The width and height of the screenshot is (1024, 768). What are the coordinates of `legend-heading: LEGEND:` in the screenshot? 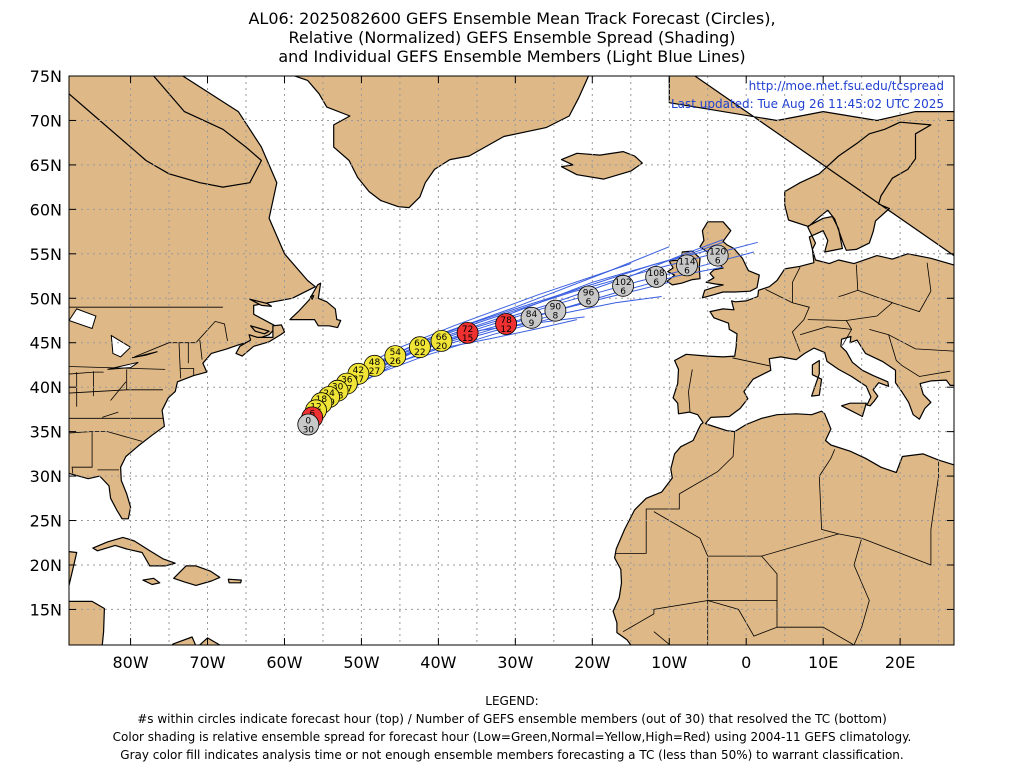 It's located at (512, 701).